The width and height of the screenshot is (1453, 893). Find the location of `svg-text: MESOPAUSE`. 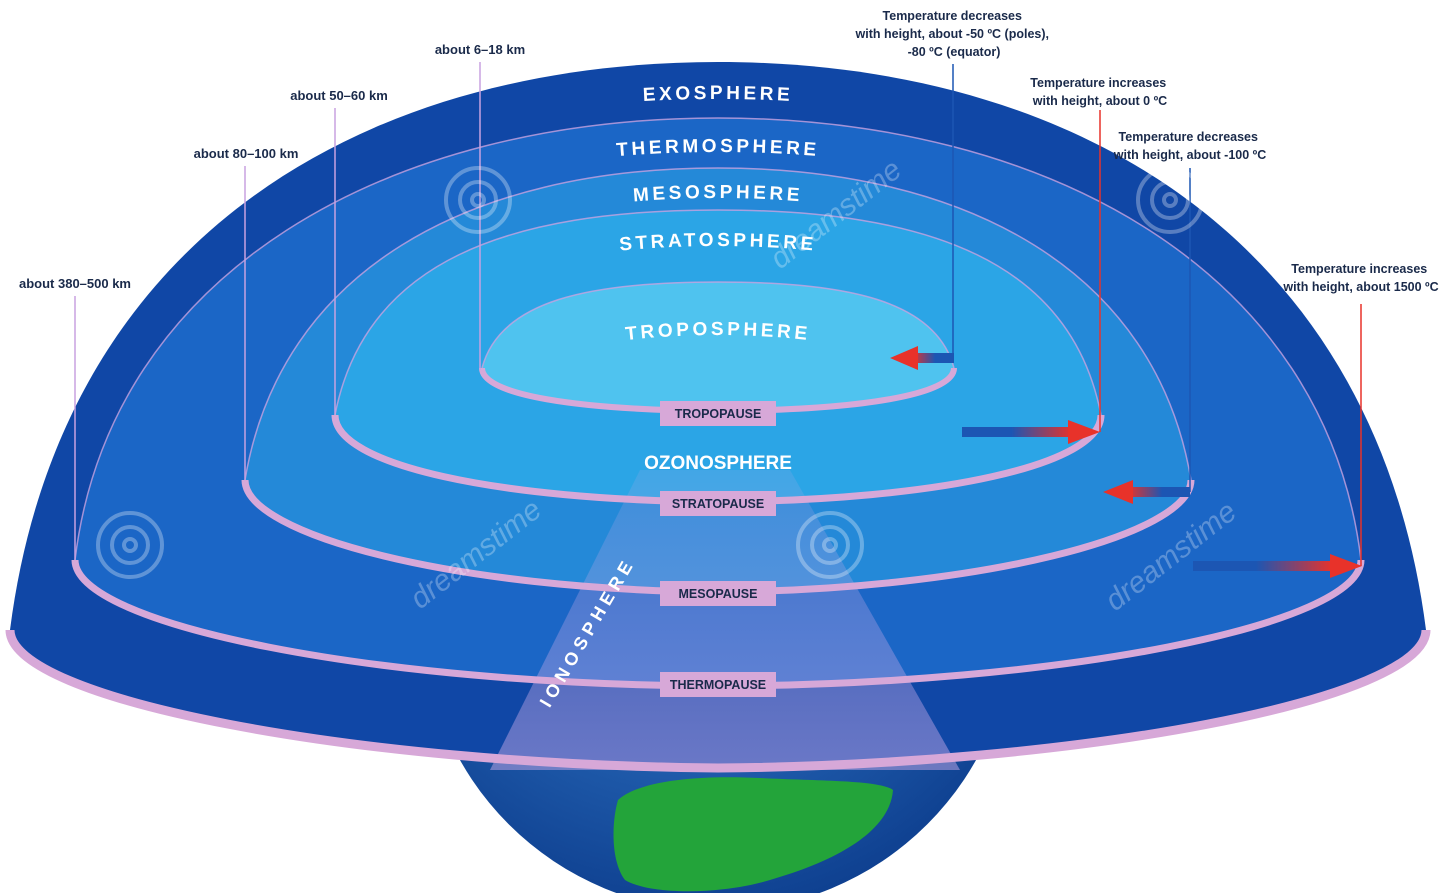

svg-text: MESOPAUSE is located at coordinates (718, 594).